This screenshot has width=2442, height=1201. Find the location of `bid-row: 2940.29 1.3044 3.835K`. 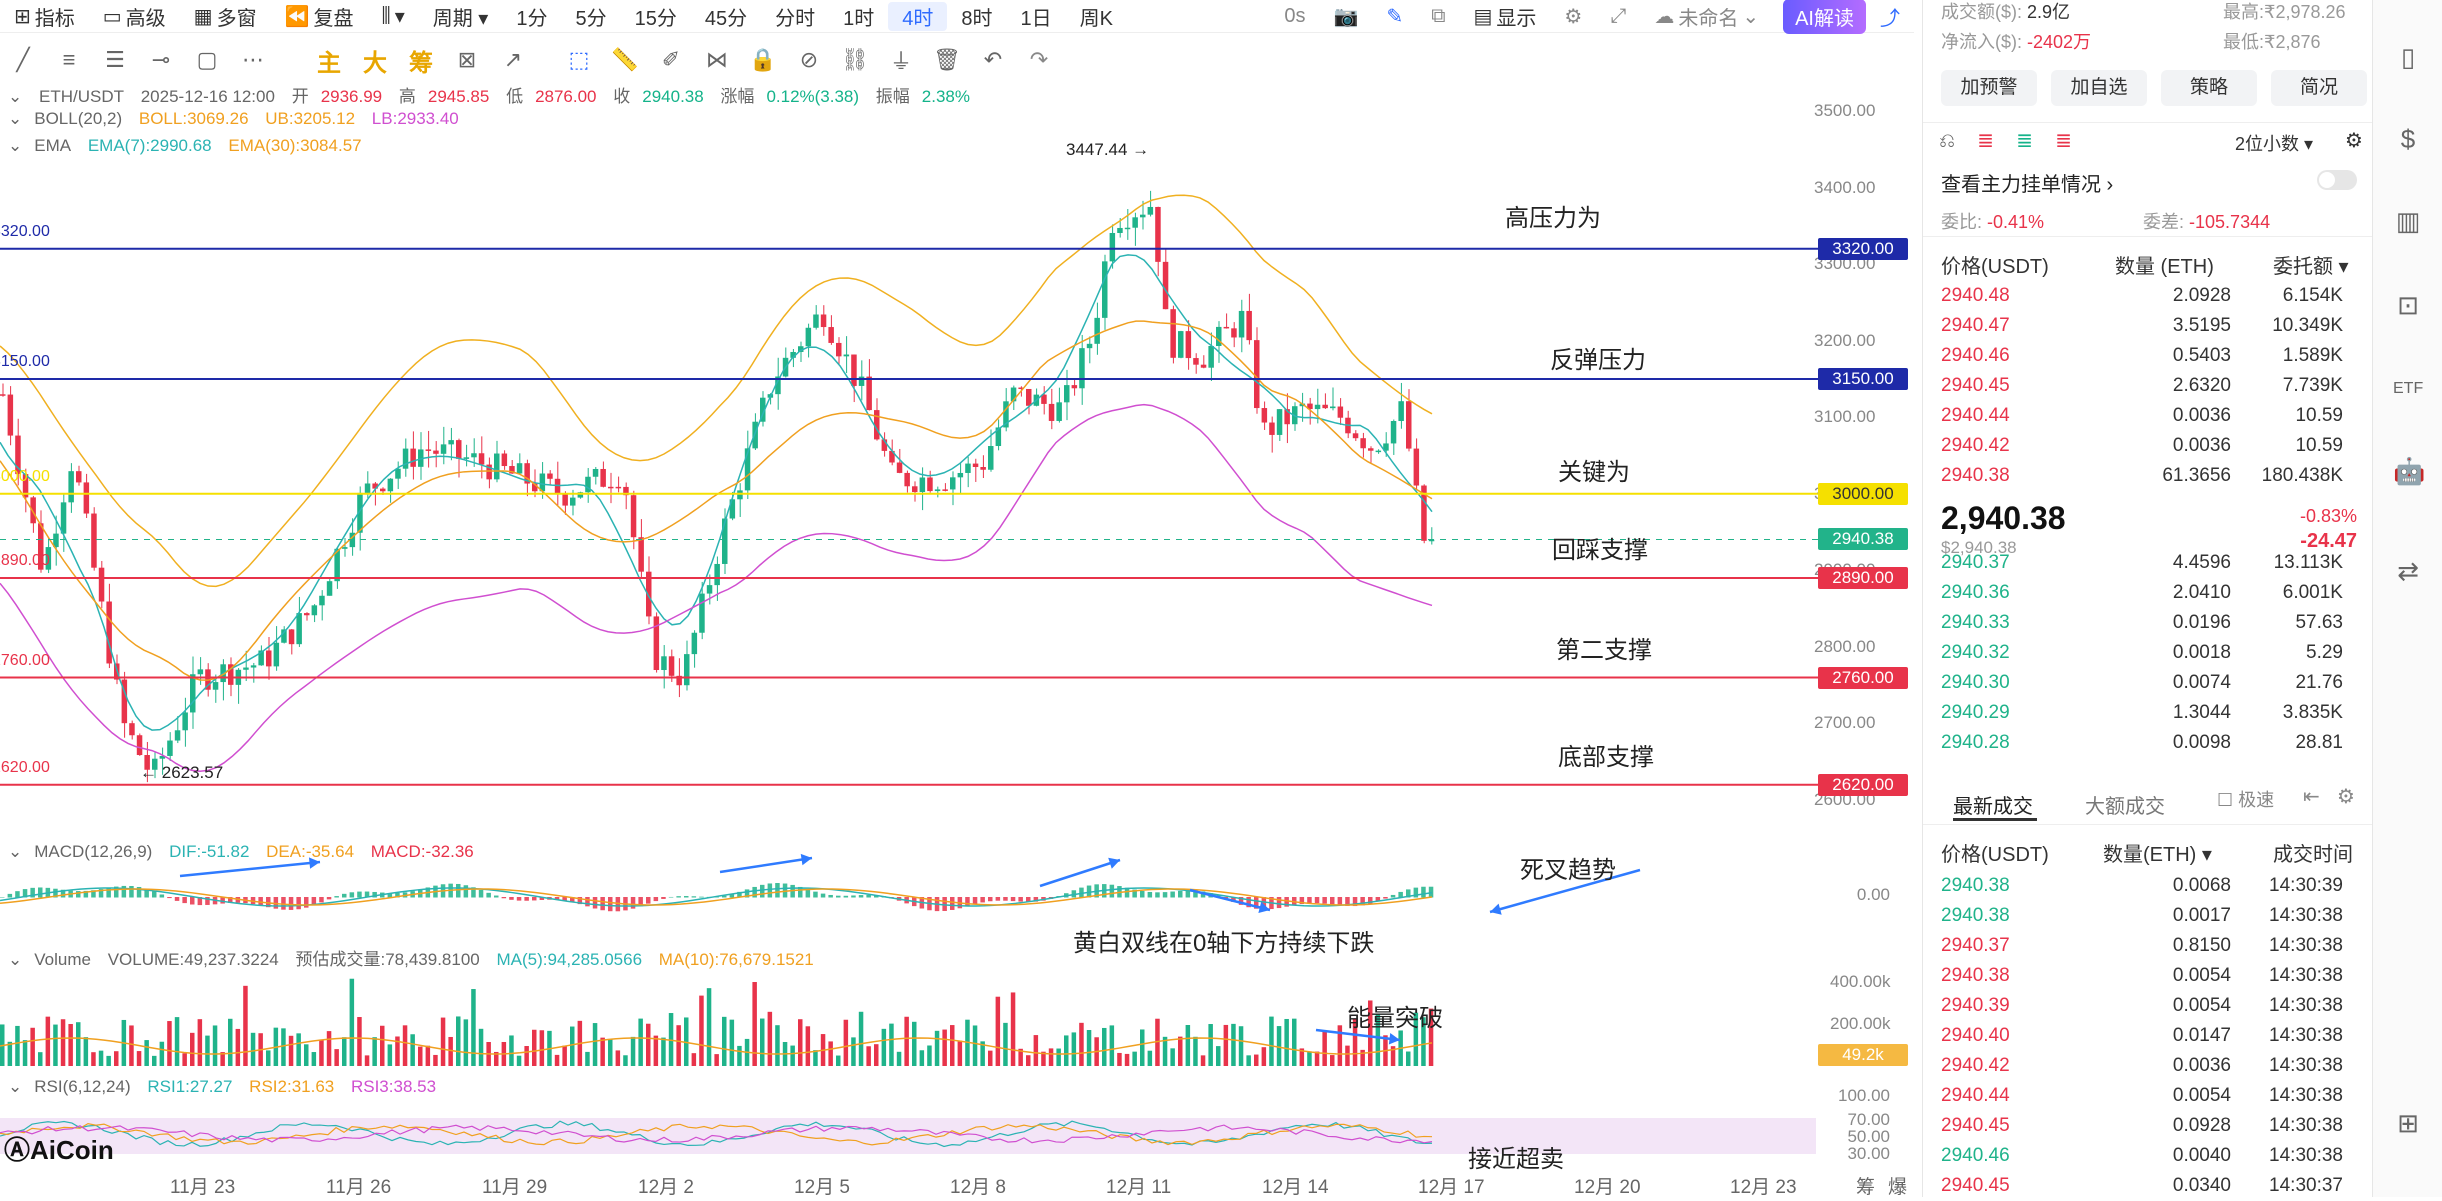

bid-row: 2940.29 1.3044 3.835K is located at coordinates (2133, 713).